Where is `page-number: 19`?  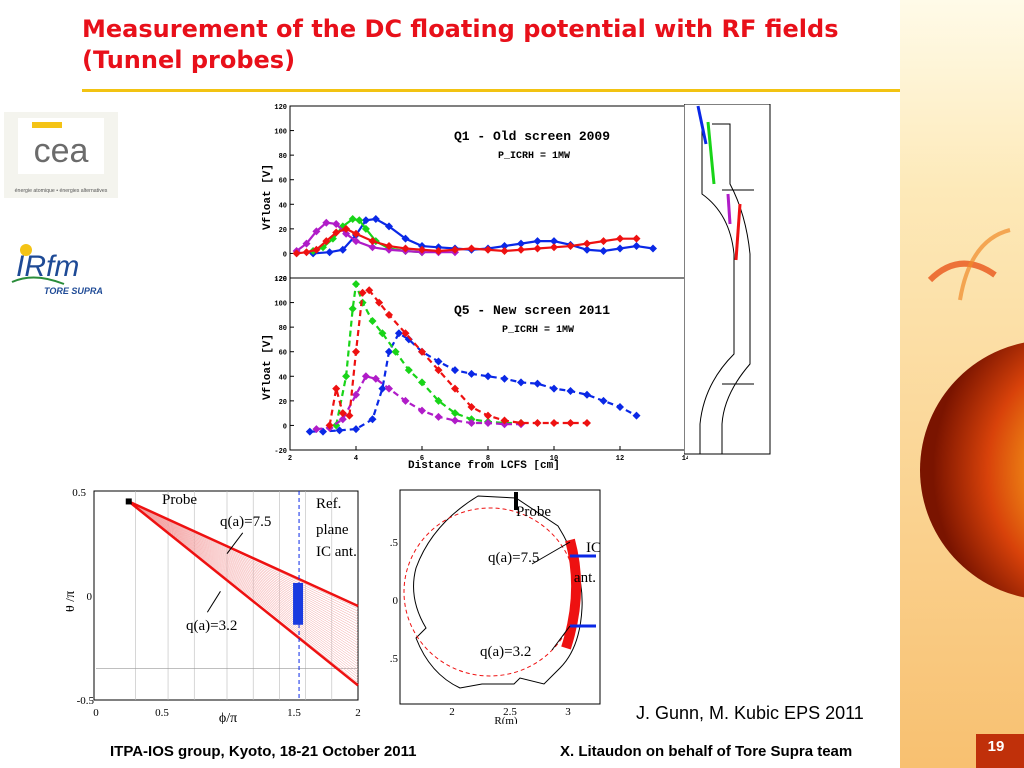 page-number: 19 is located at coordinates (996, 746).